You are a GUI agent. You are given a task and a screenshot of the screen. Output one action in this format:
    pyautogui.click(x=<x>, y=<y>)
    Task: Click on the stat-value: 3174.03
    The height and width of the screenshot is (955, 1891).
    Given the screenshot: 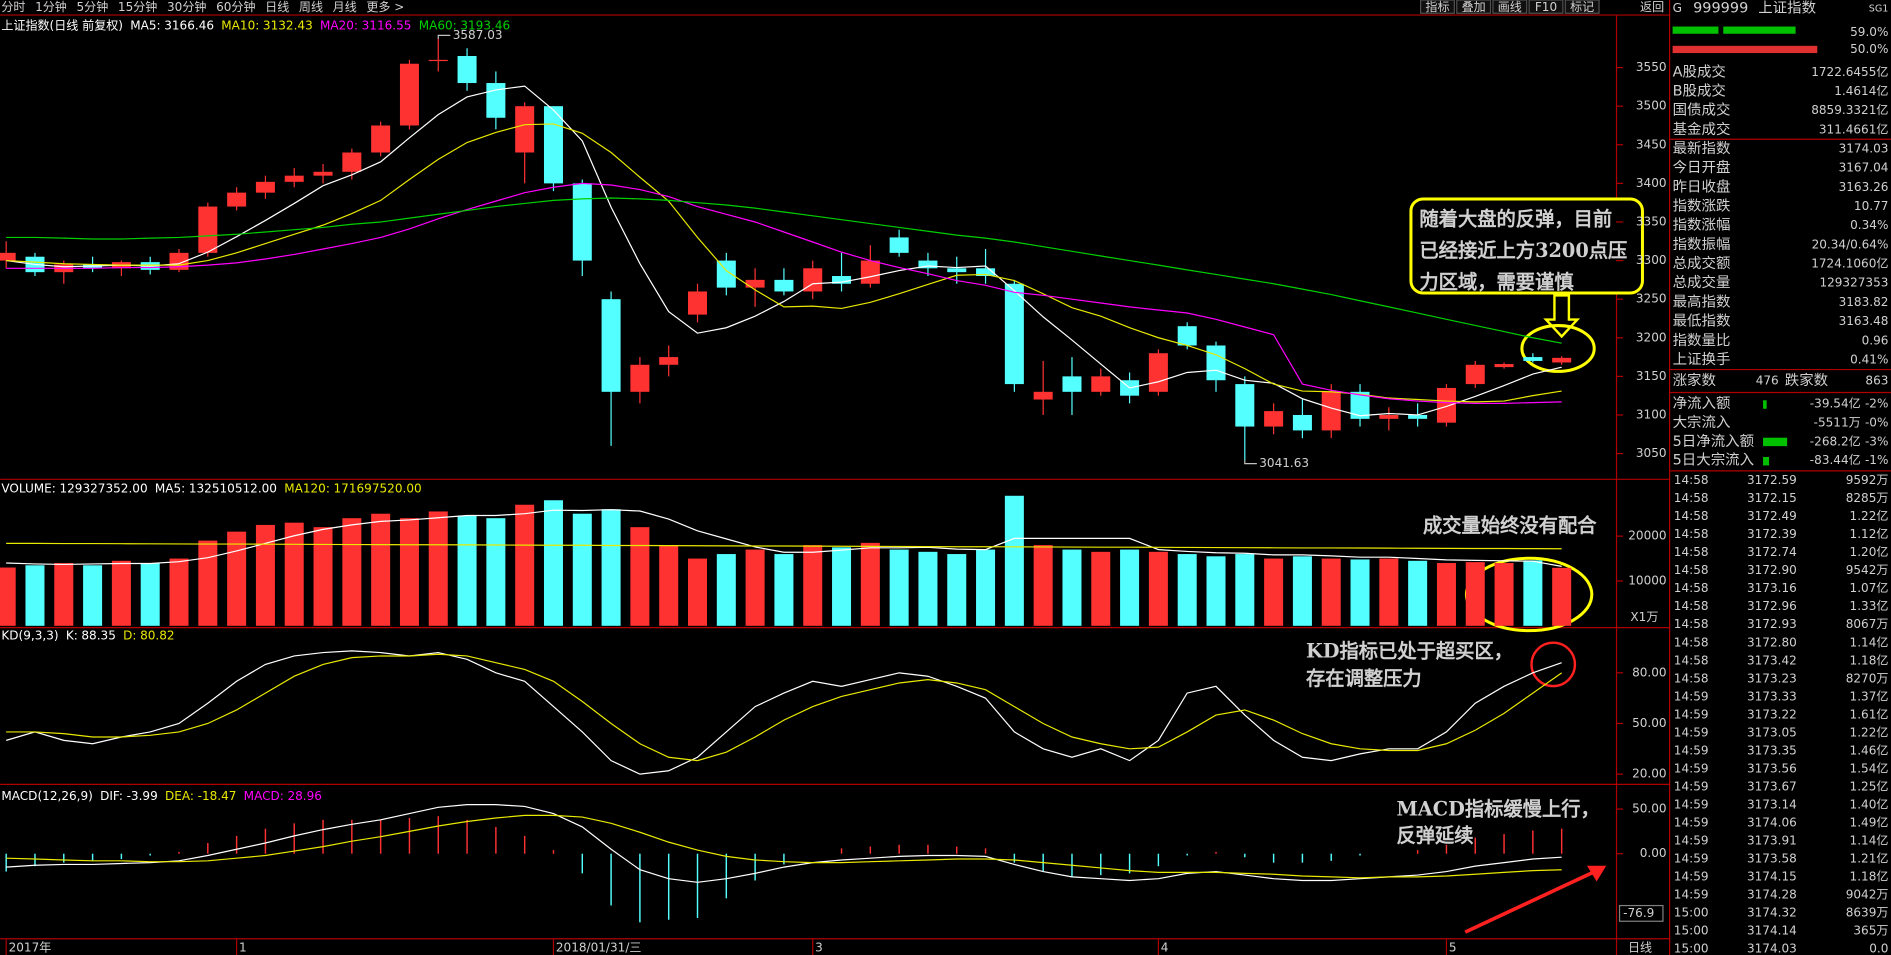 What is the action you would take?
    pyautogui.click(x=1864, y=149)
    